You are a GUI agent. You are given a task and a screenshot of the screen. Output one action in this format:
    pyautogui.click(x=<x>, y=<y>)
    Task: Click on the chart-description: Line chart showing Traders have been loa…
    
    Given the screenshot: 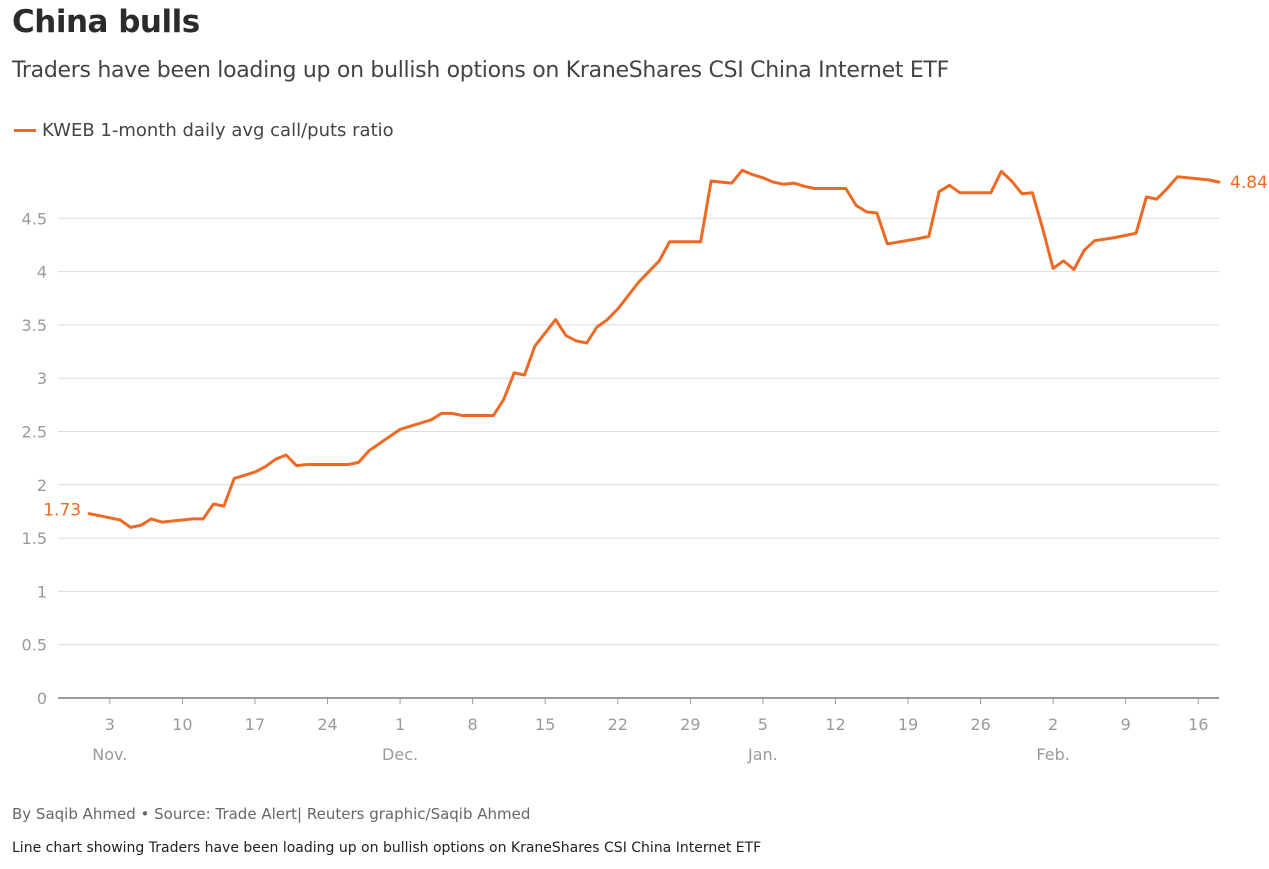 What is the action you would take?
    pyautogui.click(x=387, y=848)
    